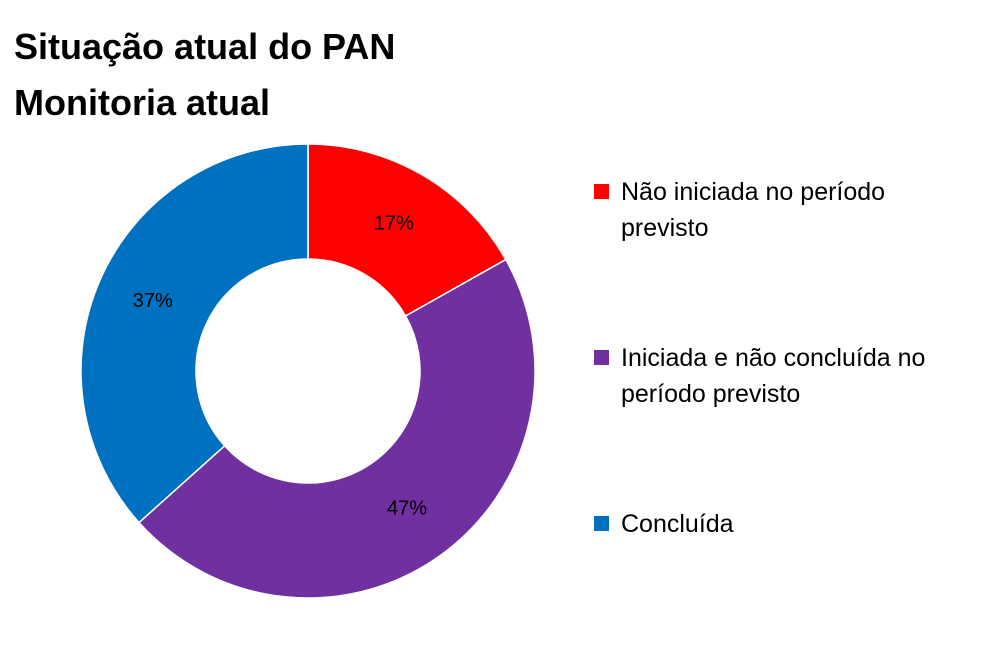 Image resolution: width=992 pixels, height=656 pixels. Describe the element at coordinates (677, 524) in the screenshot. I see `legend-label: Concluída` at that location.